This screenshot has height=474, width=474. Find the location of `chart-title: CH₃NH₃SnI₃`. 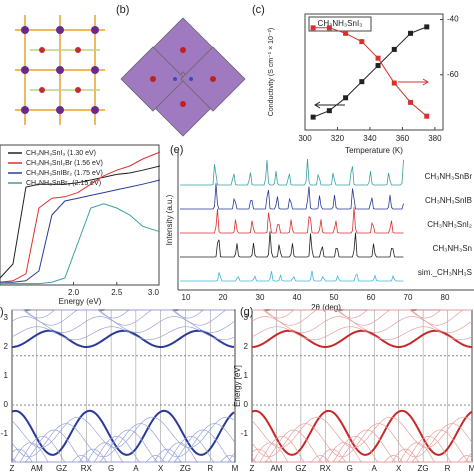

chart-title: CH₃NH₃SnI₃ is located at coordinates (340, 23).